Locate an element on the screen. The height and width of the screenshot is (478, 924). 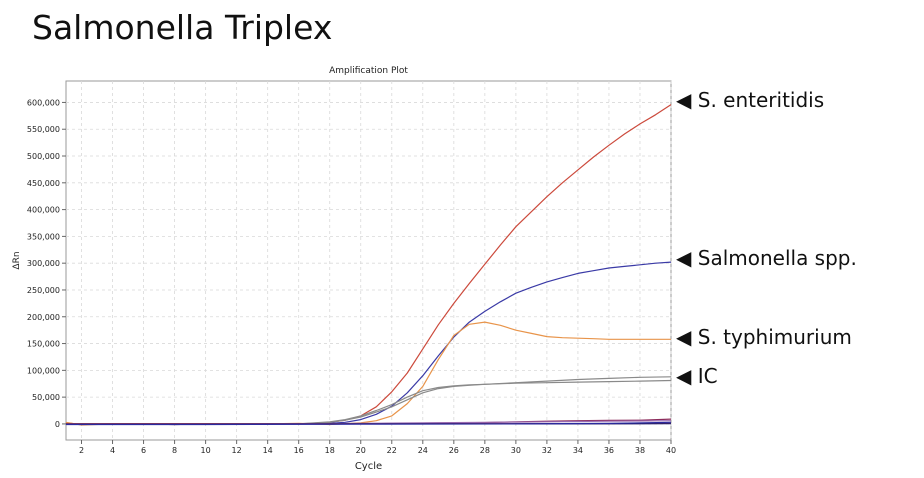
y-tick-label: 0 is located at coordinates (57, 424).